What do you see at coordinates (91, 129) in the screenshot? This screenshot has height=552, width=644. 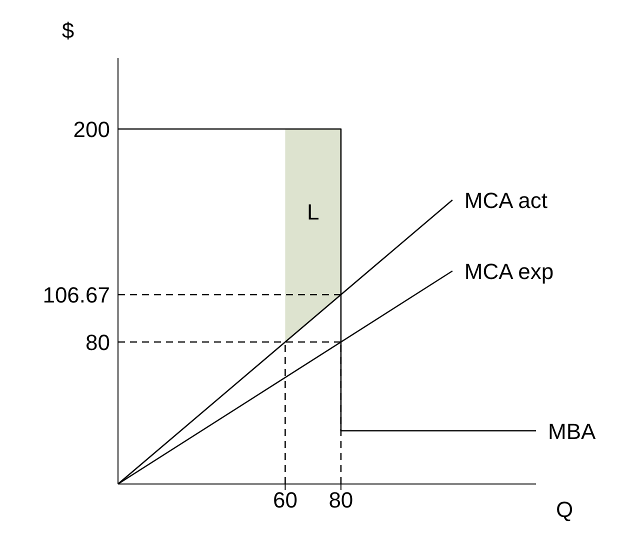 I see `y-tick-label: 200` at bounding box center [91, 129].